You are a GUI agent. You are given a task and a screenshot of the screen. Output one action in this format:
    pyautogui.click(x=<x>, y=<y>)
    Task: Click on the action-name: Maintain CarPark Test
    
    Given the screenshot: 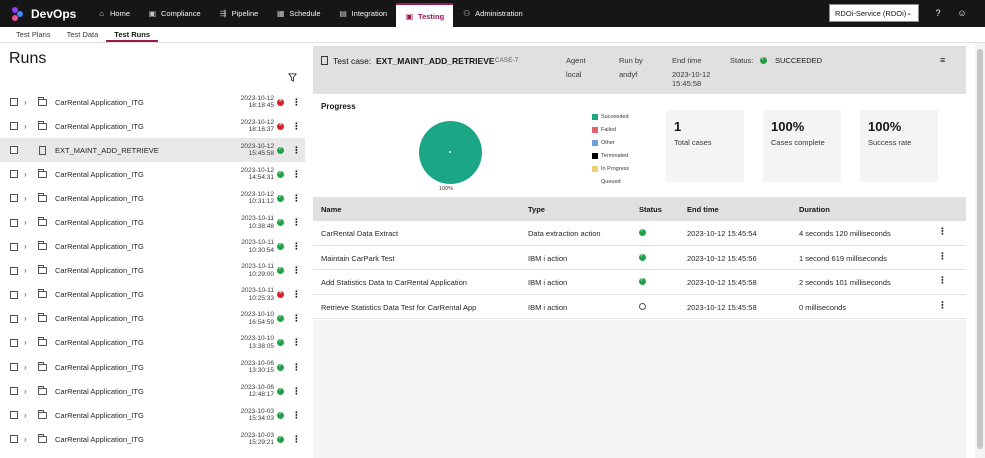 What is the action you would take?
    pyautogui.click(x=358, y=258)
    